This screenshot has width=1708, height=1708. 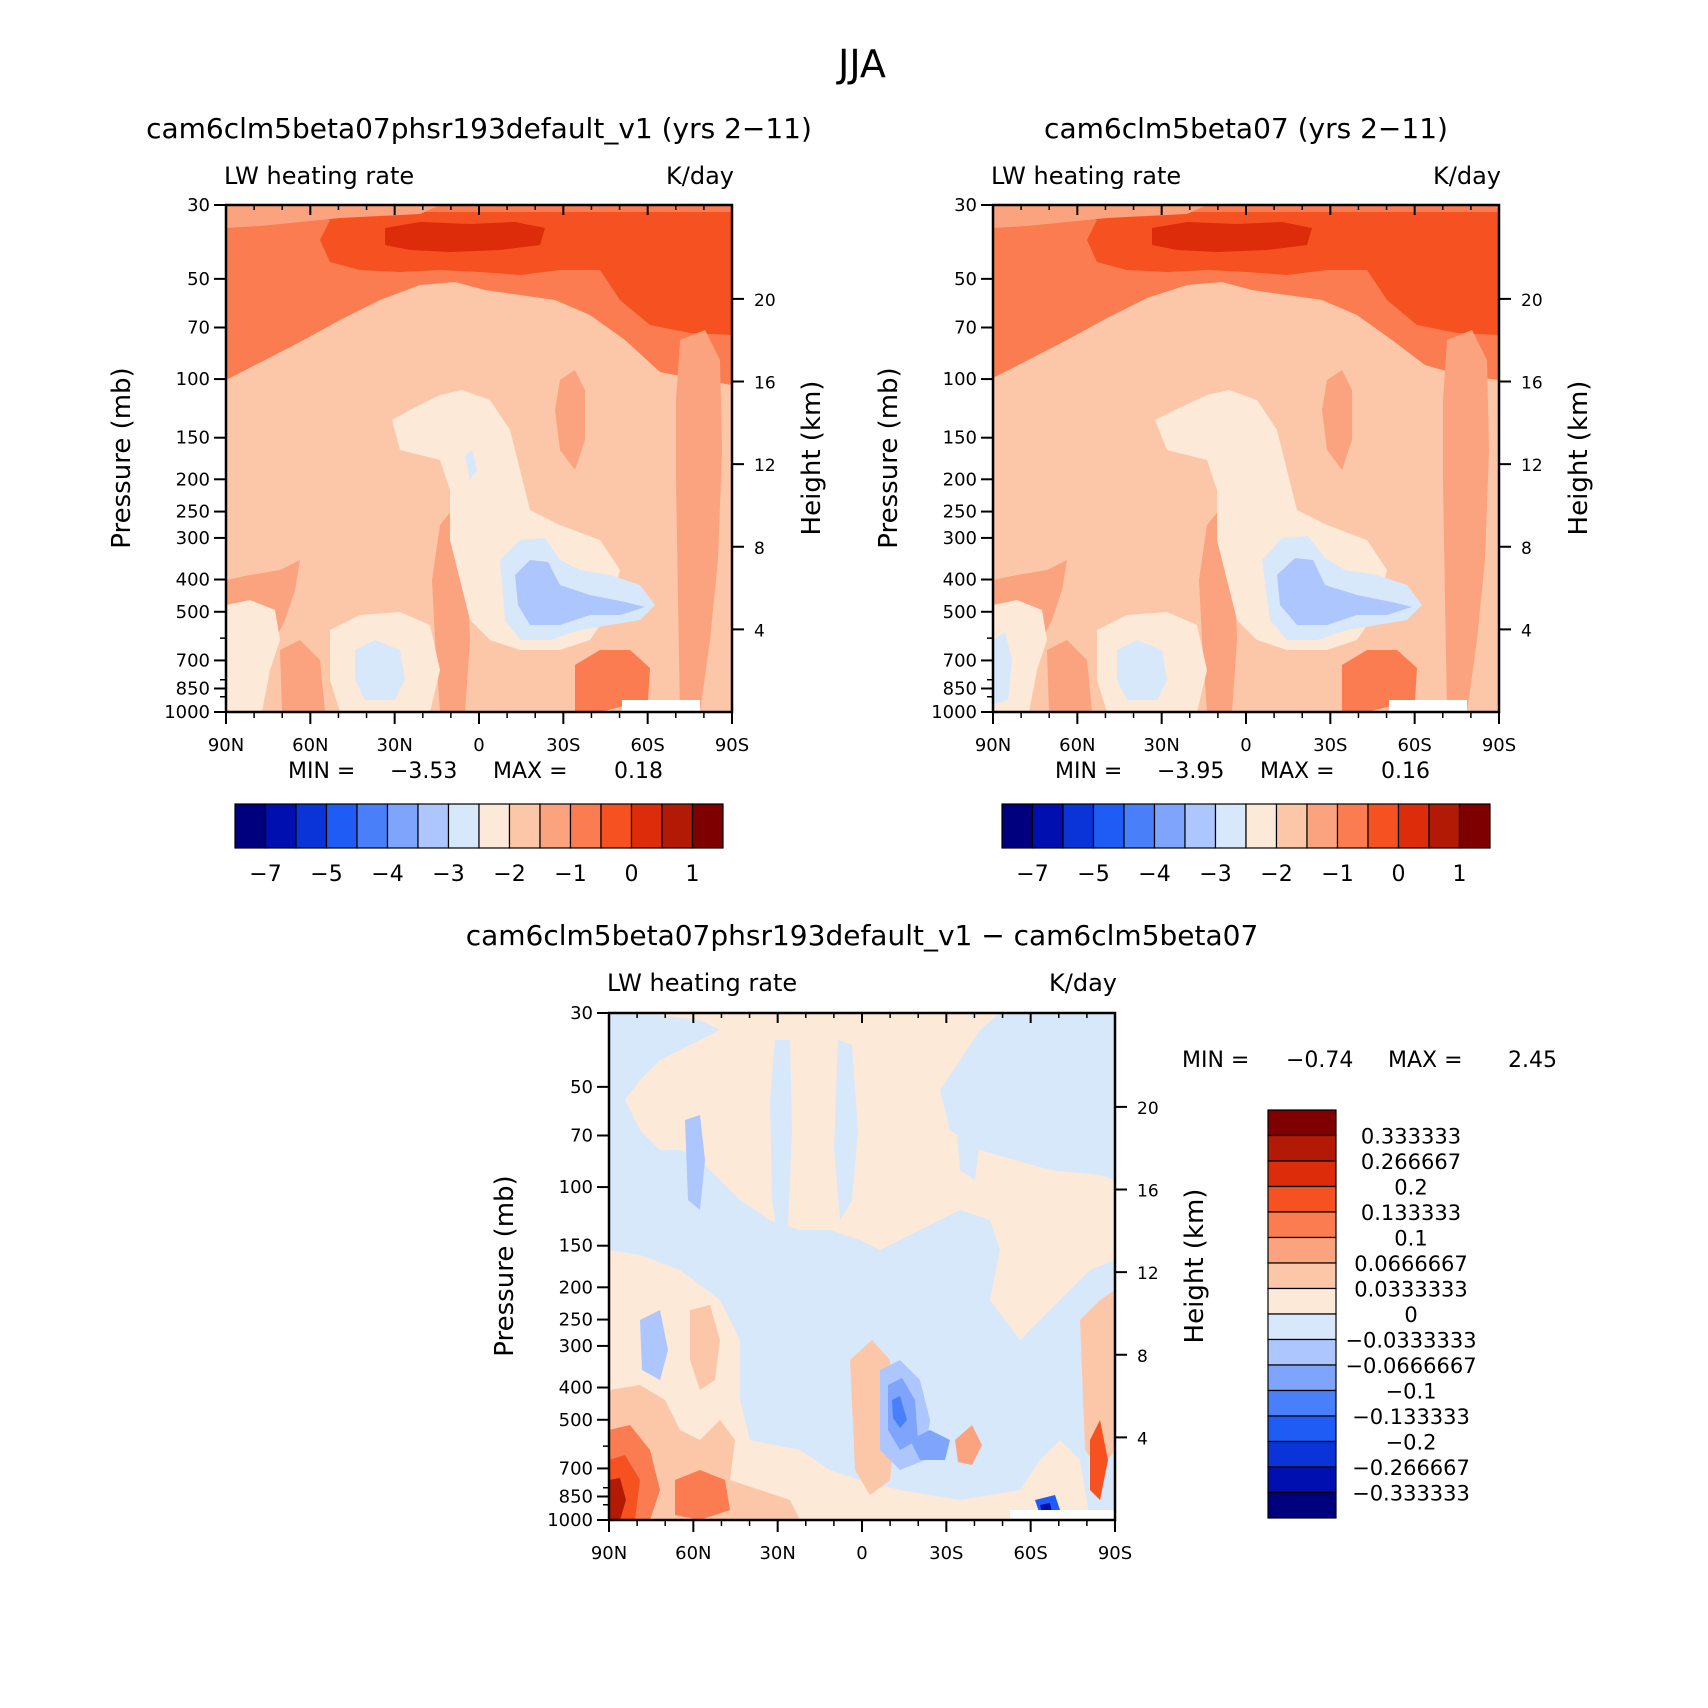 I want to click on panel-1-band-top, so click(x=479, y=273).